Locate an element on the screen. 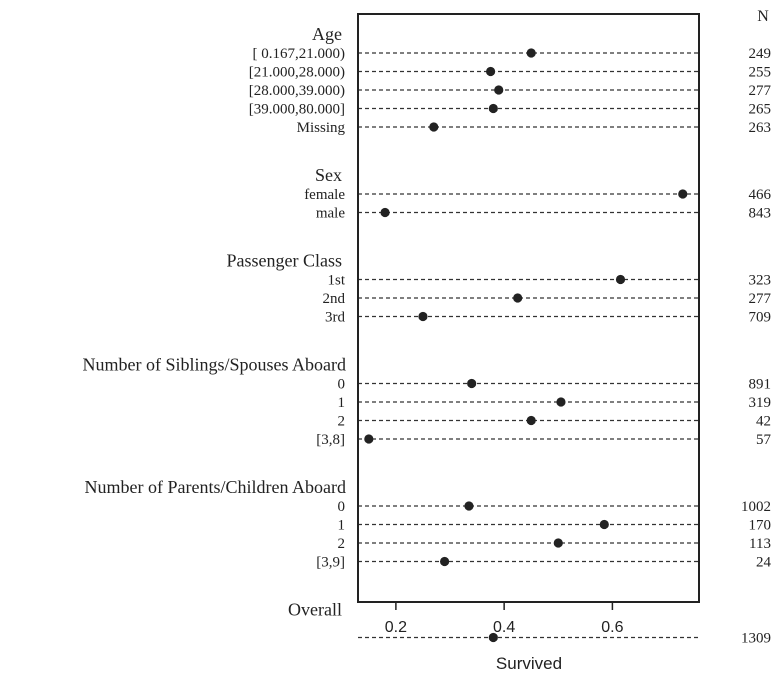  x-tick-label: 0.2 is located at coordinates (396, 627).